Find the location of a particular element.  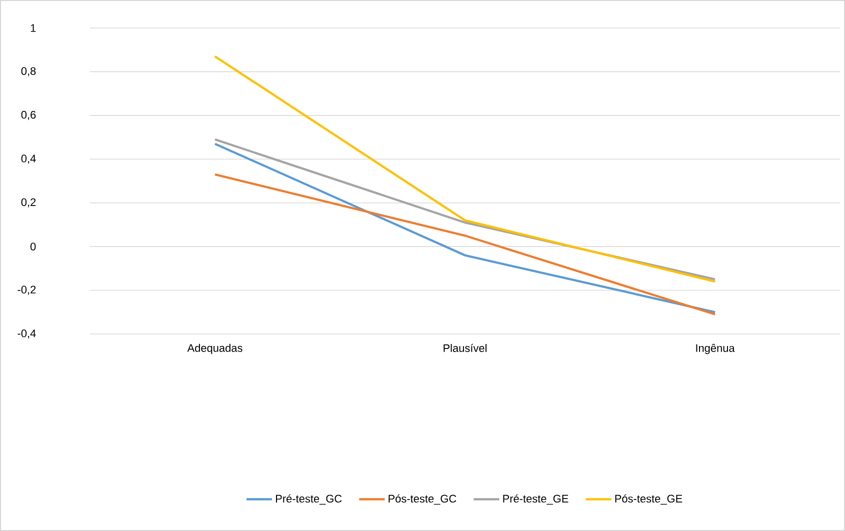

y-tick-label: 1 is located at coordinates (33, 28).